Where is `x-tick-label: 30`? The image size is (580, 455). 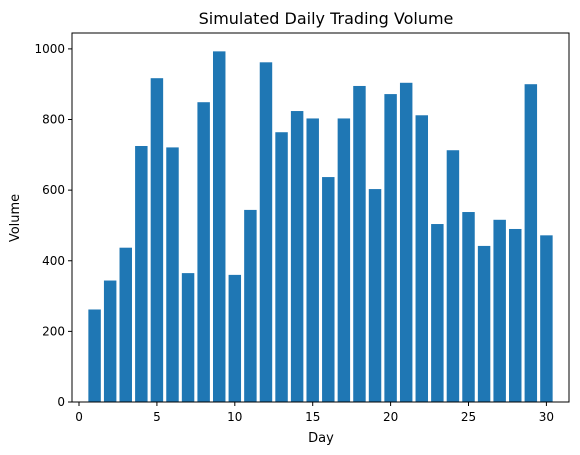
x-tick-label: 30 is located at coordinates (546, 417).